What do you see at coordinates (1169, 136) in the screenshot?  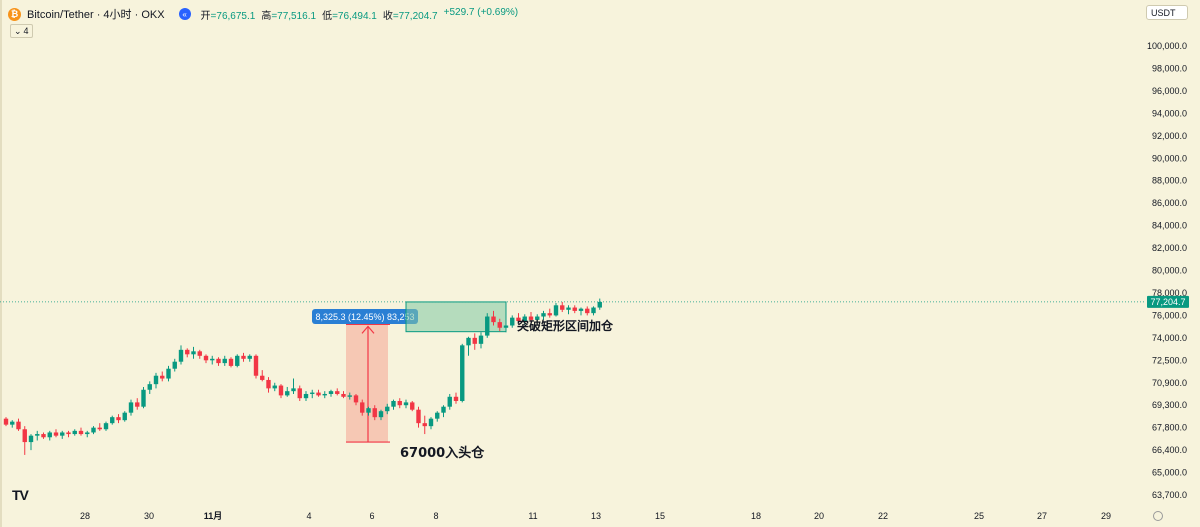 I see `price-tick-label: 92,000.0` at bounding box center [1169, 136].